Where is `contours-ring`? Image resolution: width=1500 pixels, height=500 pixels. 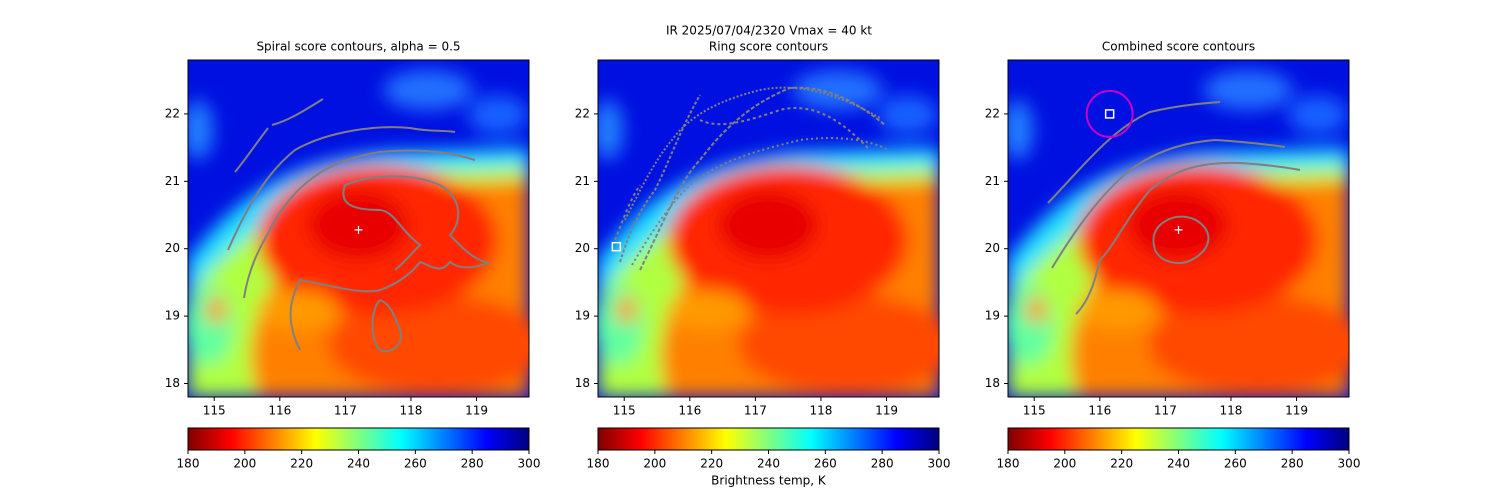
contours-ring is located at coordinates (751, 178).